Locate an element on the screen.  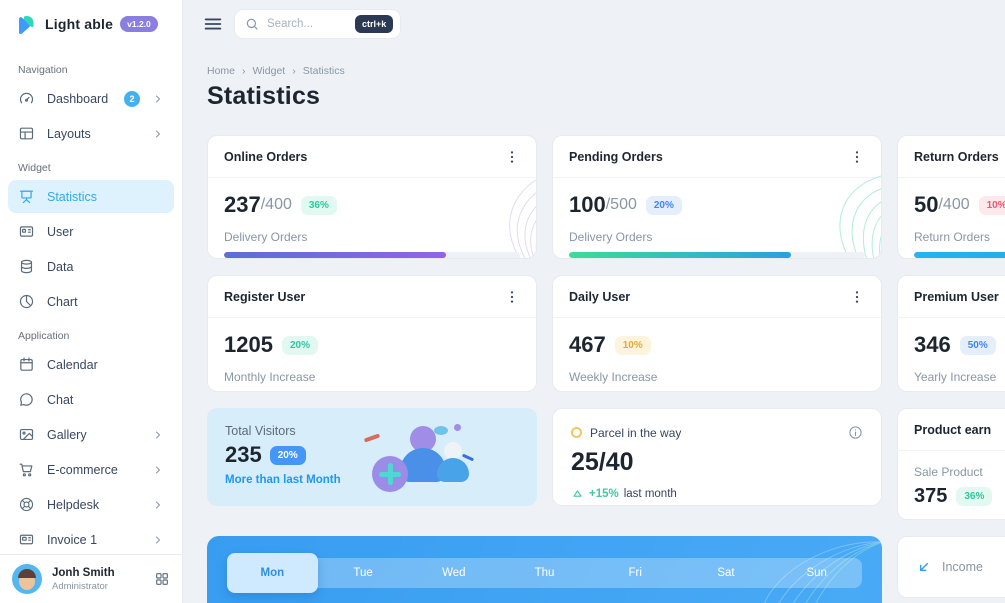
sidebar-item-label: Dashboard is located at coordinates (78, 98).